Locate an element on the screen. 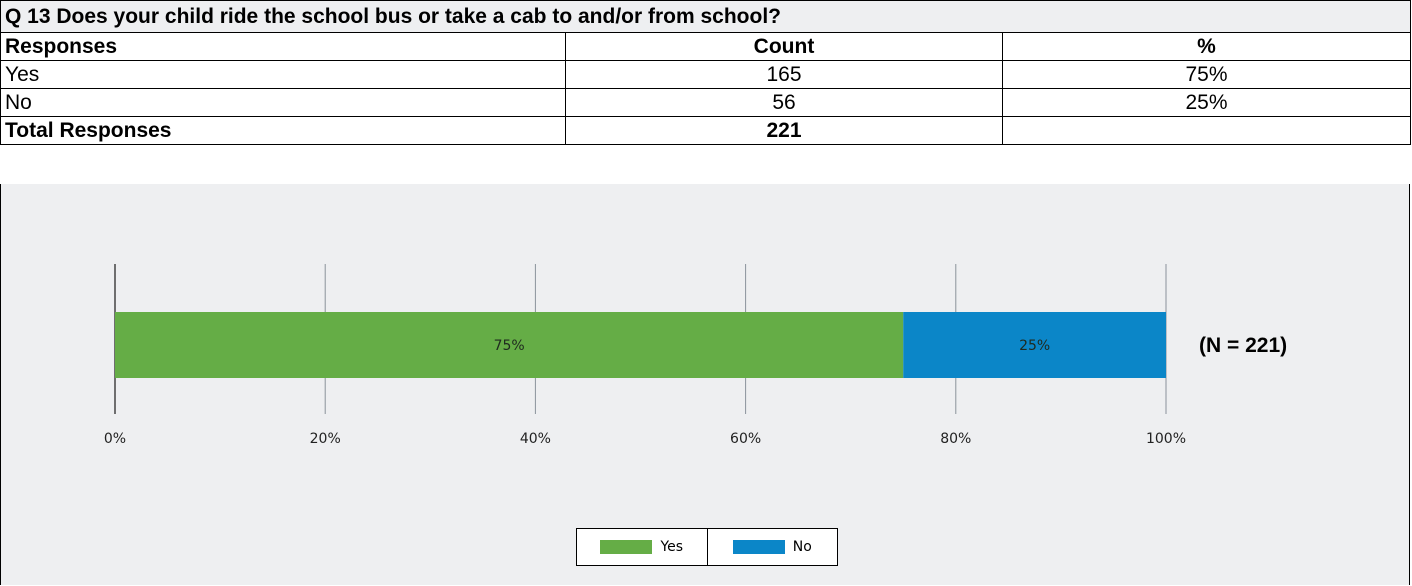 This screenshot has height=586, width=1412. chart-legend: Yes No is located at coordinates (707, 547).